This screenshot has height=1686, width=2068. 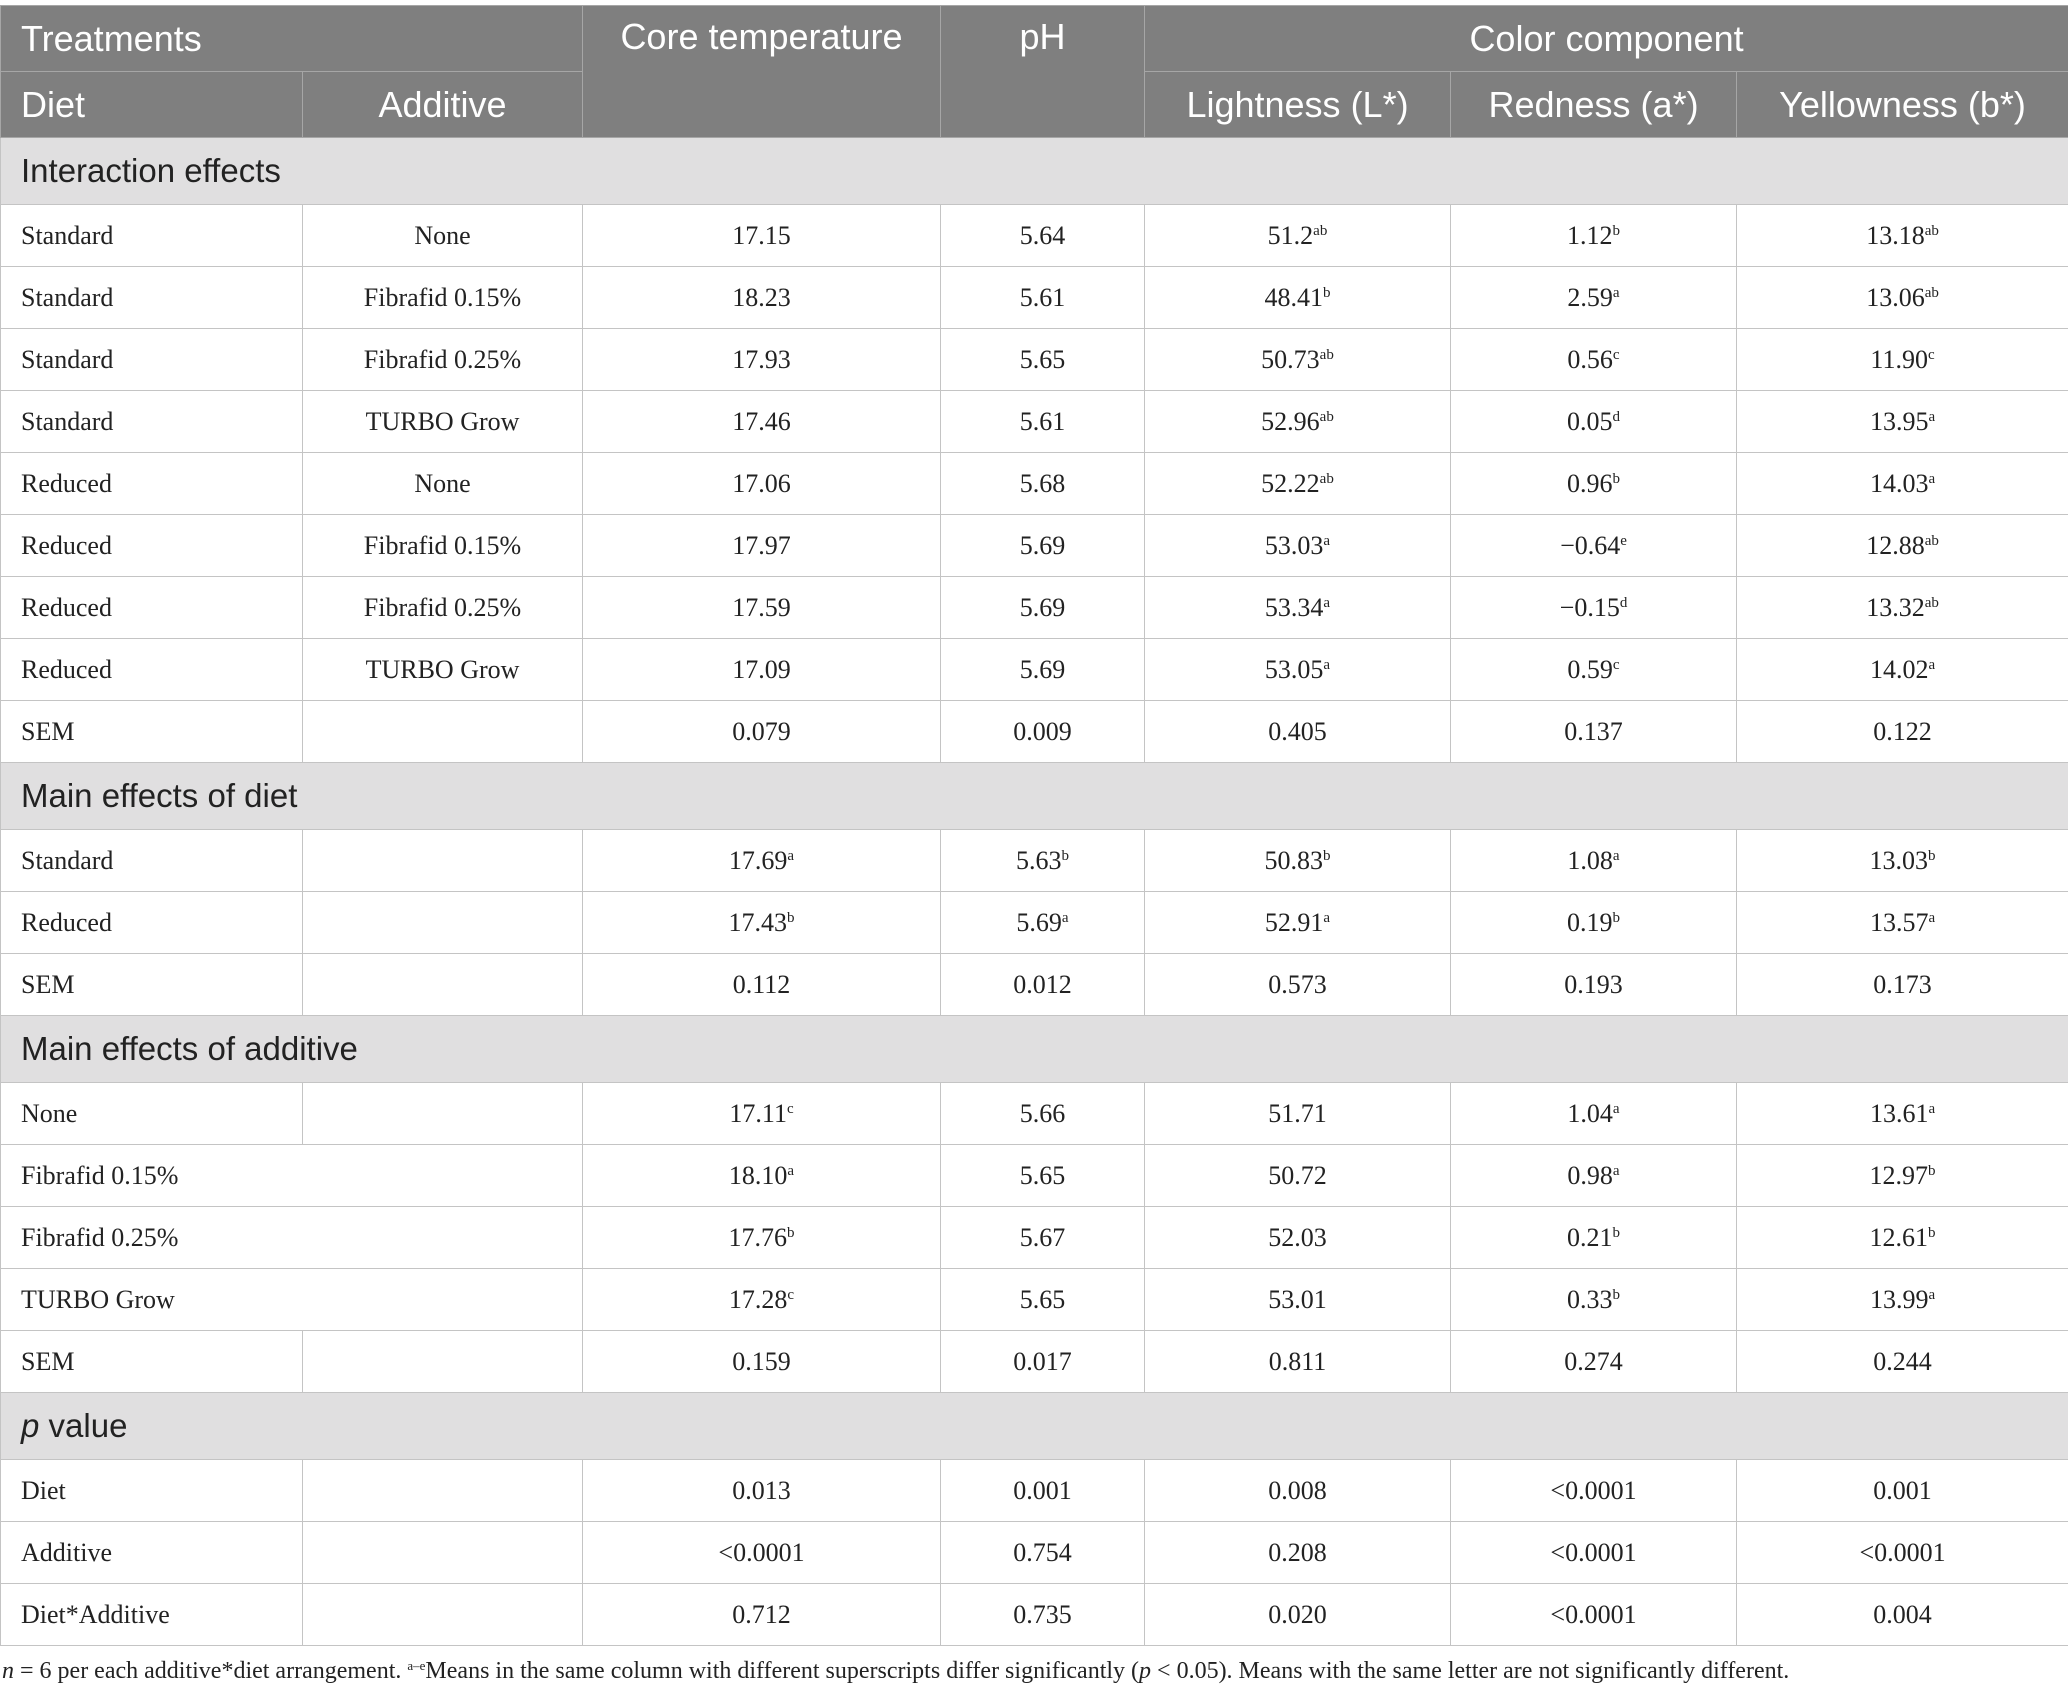 What do you see at coordinates (1039, 860) in the screenshot?
I see `value: 5.63` at bounding box center [1039, 860].